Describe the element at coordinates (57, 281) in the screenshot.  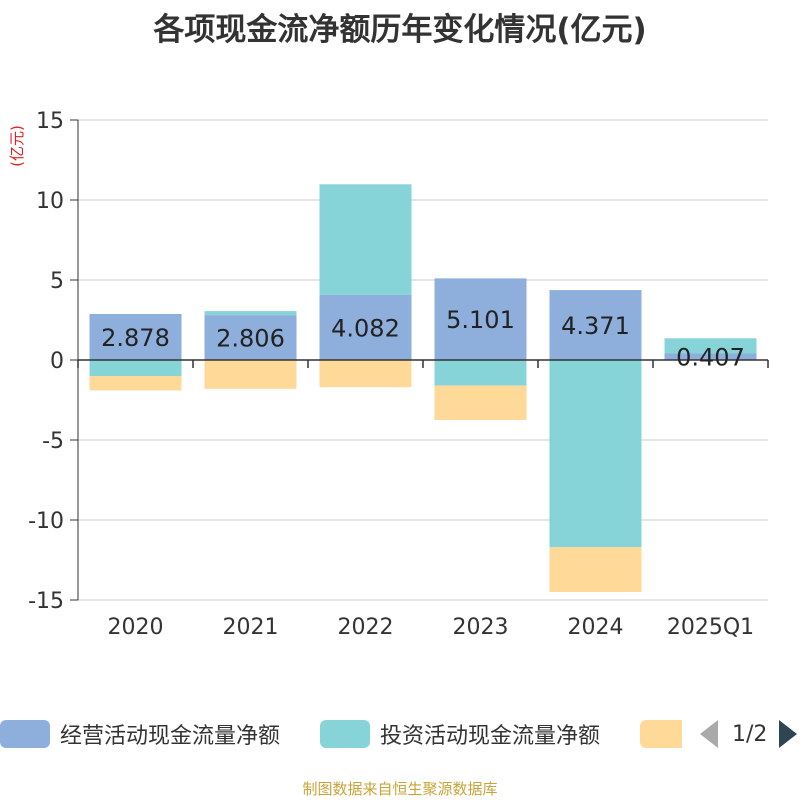
I see `y-tick-label: 5` at that location.